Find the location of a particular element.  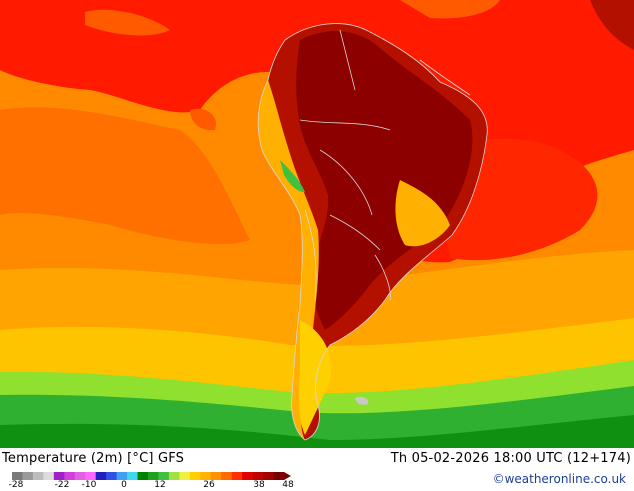

legend-tick-label: 0 is located at coordinates (124, 485).